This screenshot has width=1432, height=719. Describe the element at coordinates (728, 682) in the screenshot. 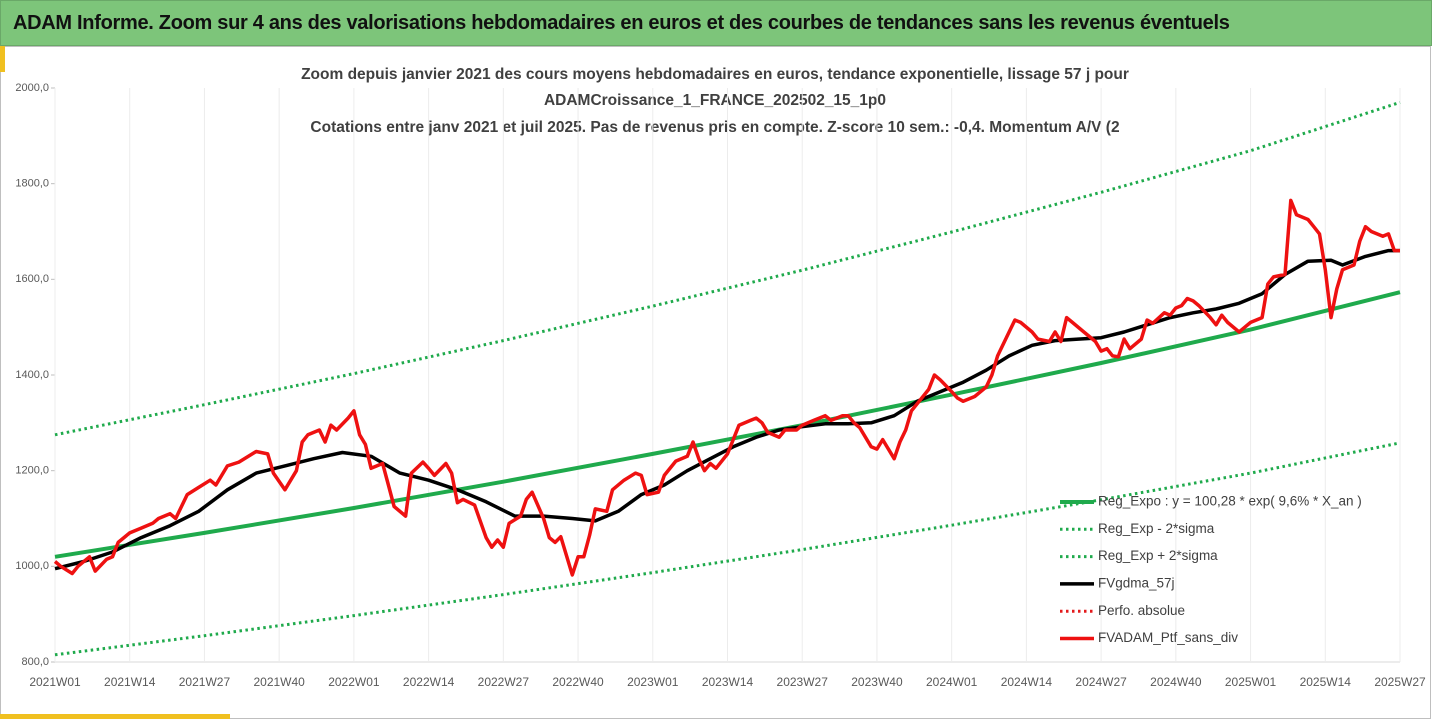

I see `x-tick-label: 2023W14` at that location.